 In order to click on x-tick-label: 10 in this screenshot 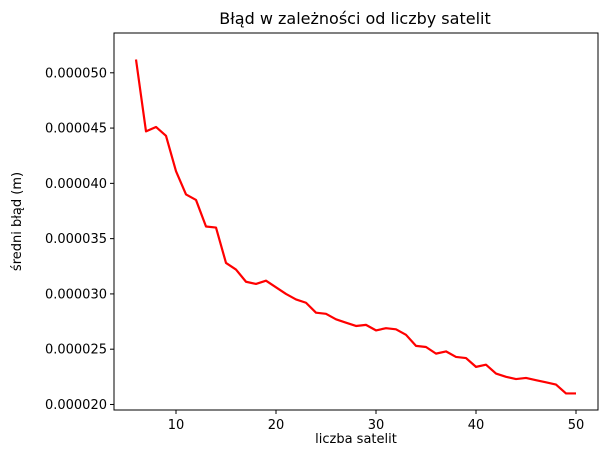, I will do `click(176, 425)`.